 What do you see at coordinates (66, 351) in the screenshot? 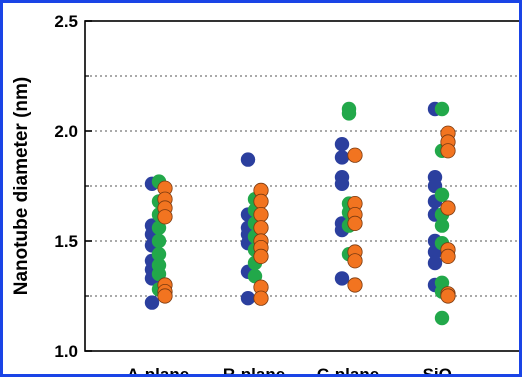
I see `y-tick-label: 1.0` at bounding box center [66, 351].